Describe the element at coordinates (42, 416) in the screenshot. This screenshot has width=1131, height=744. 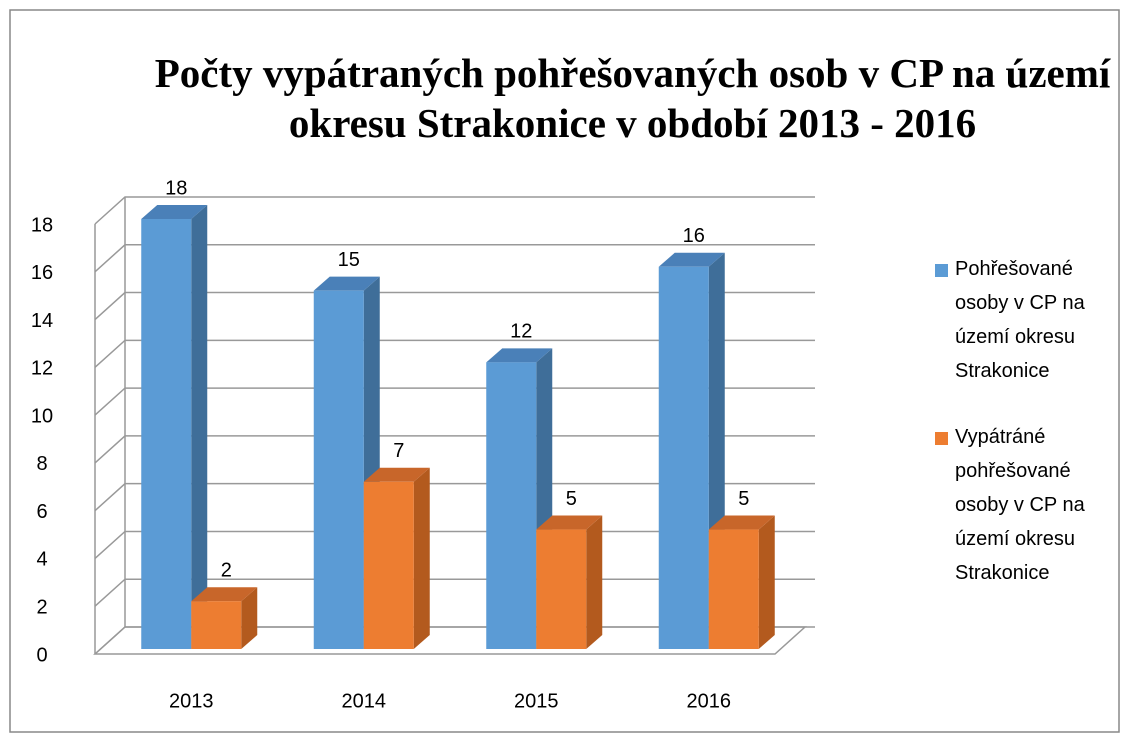
I see `y-tick-label: 10` at that location.